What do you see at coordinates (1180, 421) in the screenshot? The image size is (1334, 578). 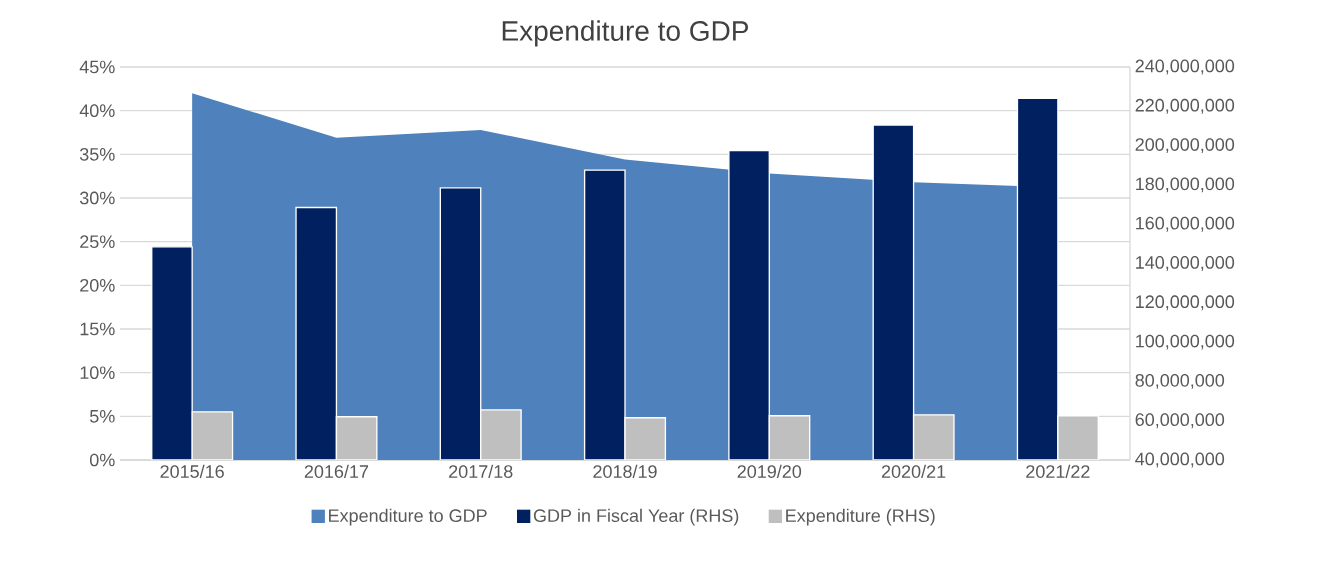 I see `y2-tick-label: 60,000,000` at bounding box center [1180, 421].